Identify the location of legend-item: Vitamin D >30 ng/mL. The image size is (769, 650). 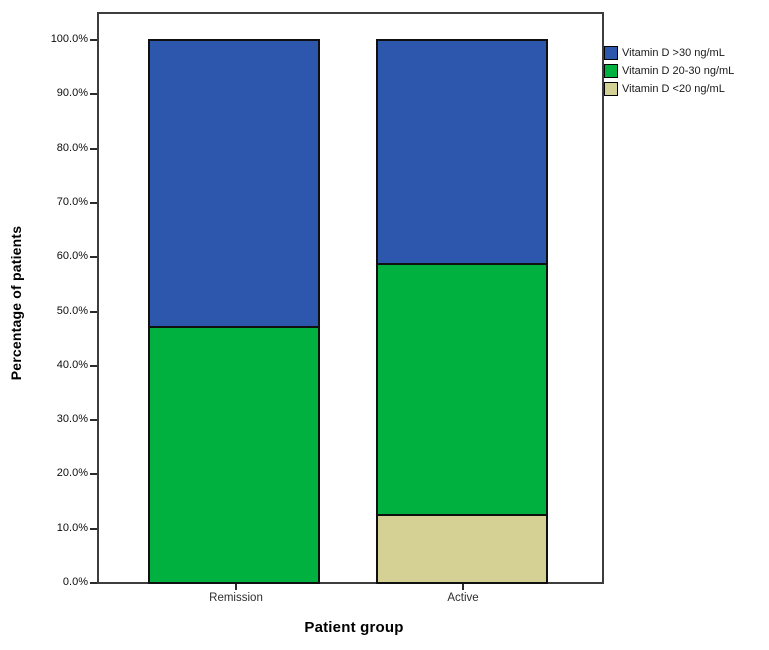
(669, 53).